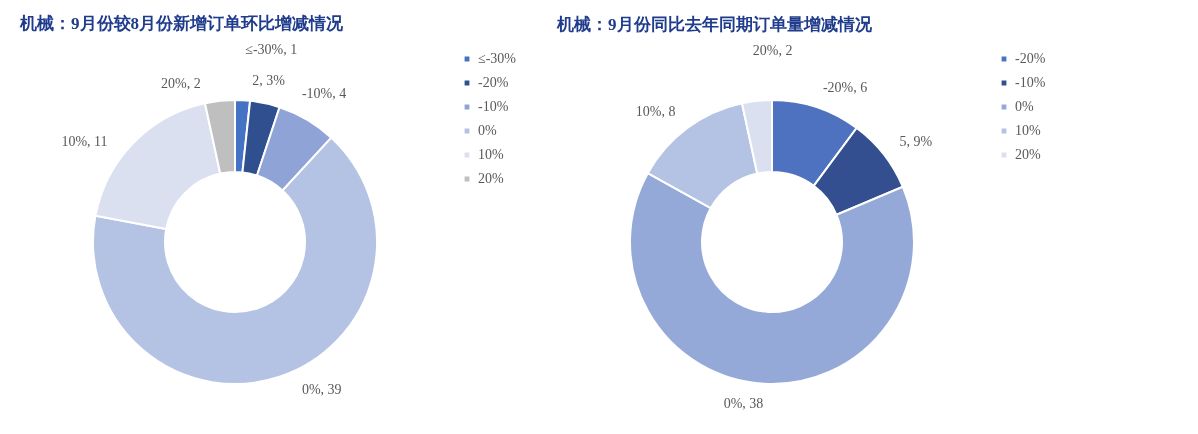  Describe the element at coordinates (743, 403) in the screenshot. I see `data-label: 0%, 38` at that location.